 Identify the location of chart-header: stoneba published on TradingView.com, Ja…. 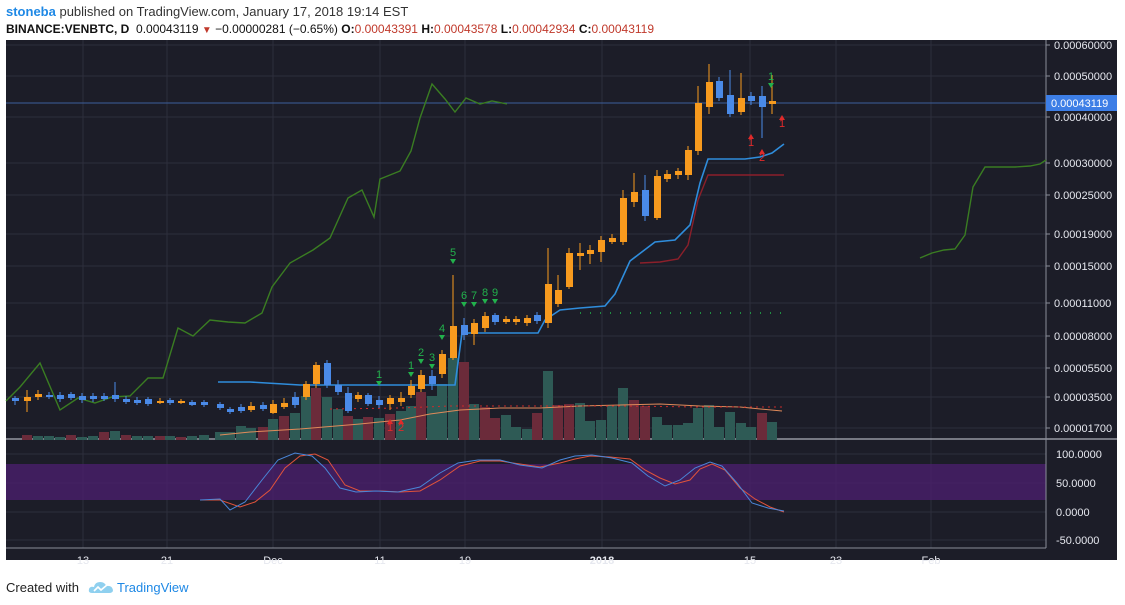
(562, 20).